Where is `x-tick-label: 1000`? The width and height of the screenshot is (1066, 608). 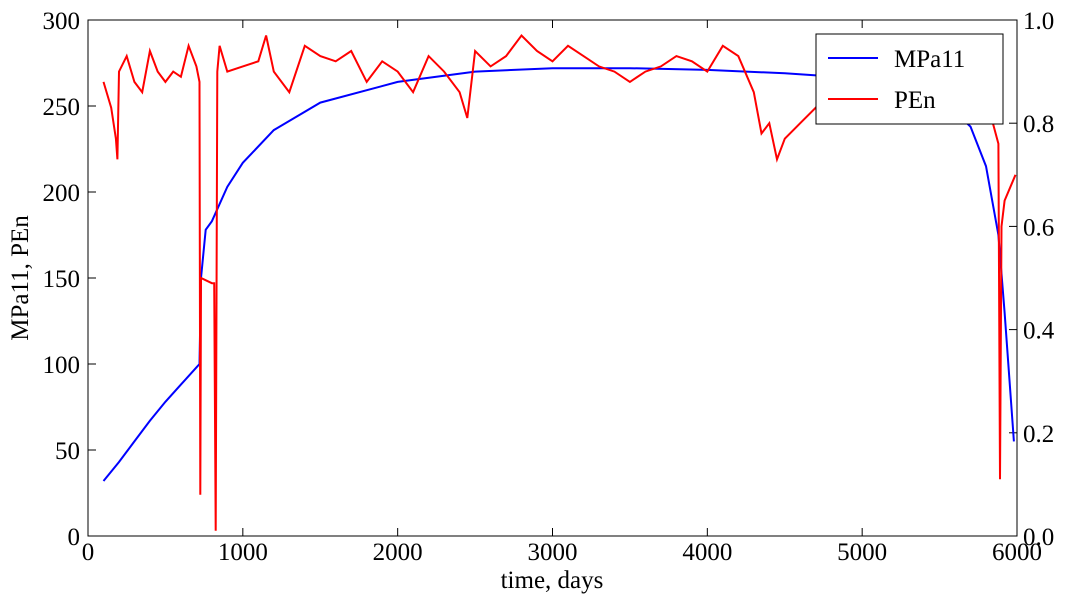
x-tick-label: 1000 is located at coordinates (243, 552).